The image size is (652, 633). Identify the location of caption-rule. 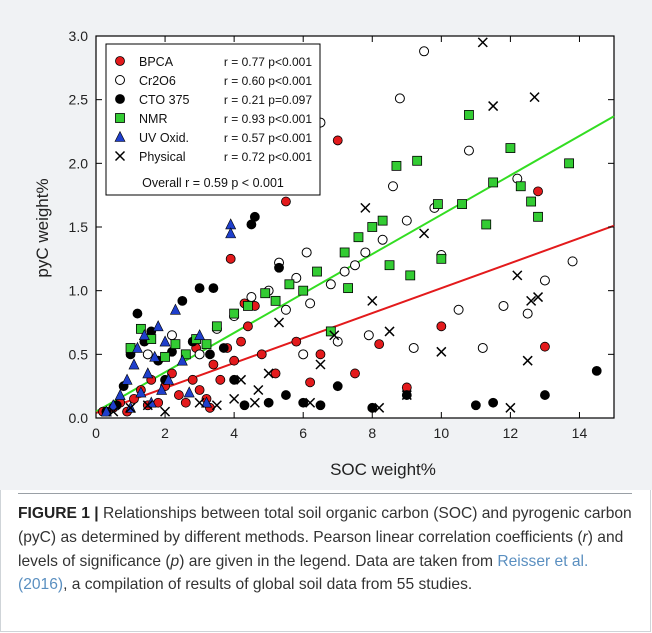
(325, 493).